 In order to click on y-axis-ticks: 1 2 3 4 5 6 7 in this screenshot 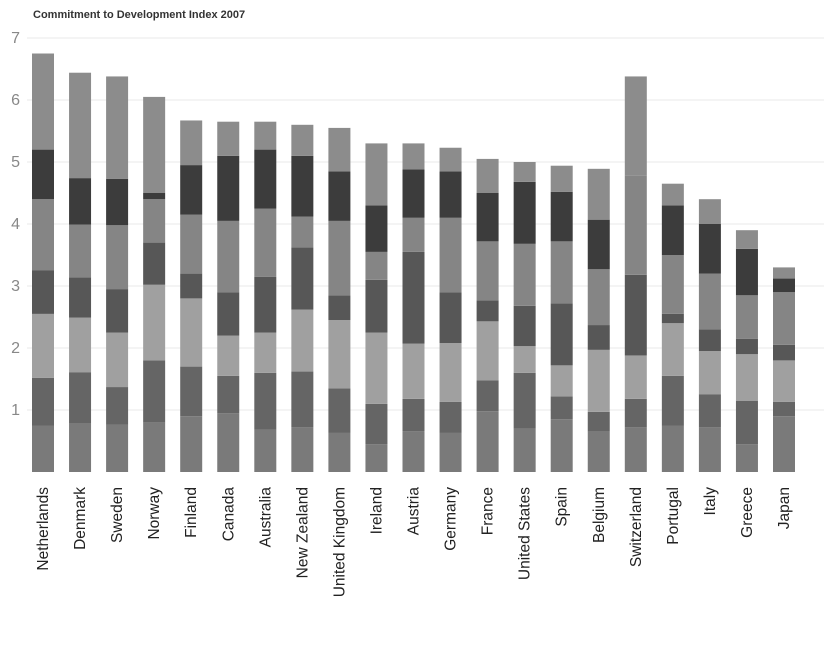, I will do `click(15, 224)`.